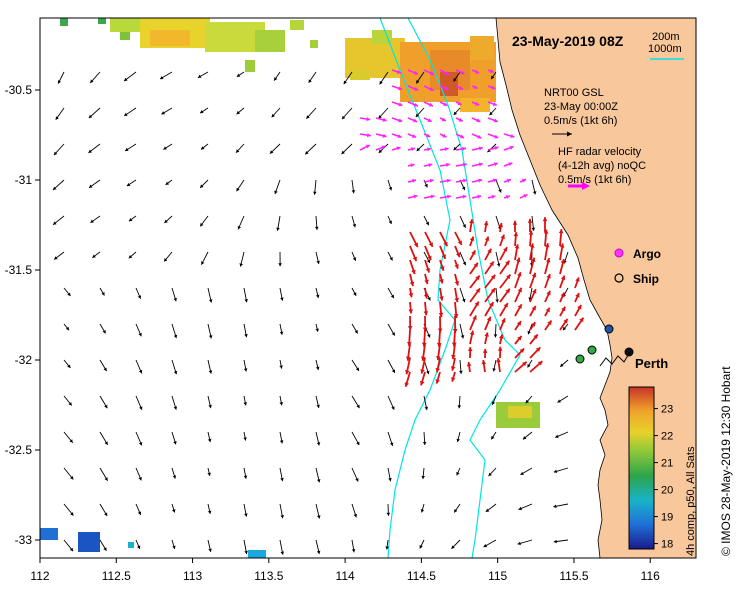 The height and width of the screenshot is (592, 739). Describe the element at coordinates (19, 90) in the screenshot. I see `y-tick-label: -30.5` at that location.